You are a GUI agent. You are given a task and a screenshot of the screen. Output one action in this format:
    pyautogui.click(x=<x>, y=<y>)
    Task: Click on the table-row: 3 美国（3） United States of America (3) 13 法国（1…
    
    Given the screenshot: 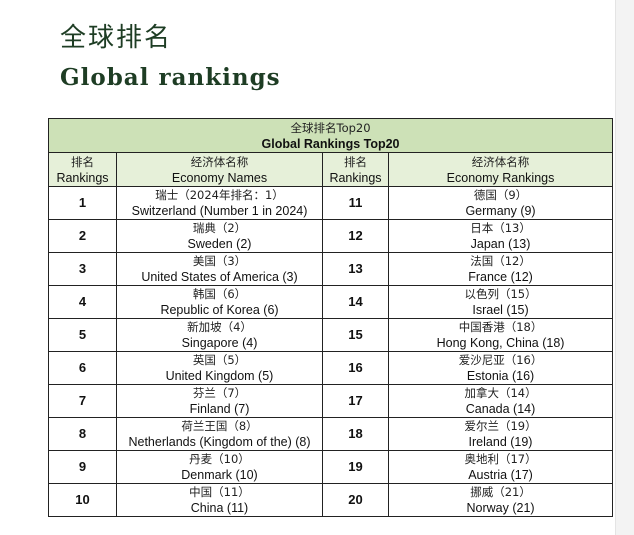 What is the action you would take?
    pyautogui.click(x=331, y=269)
    